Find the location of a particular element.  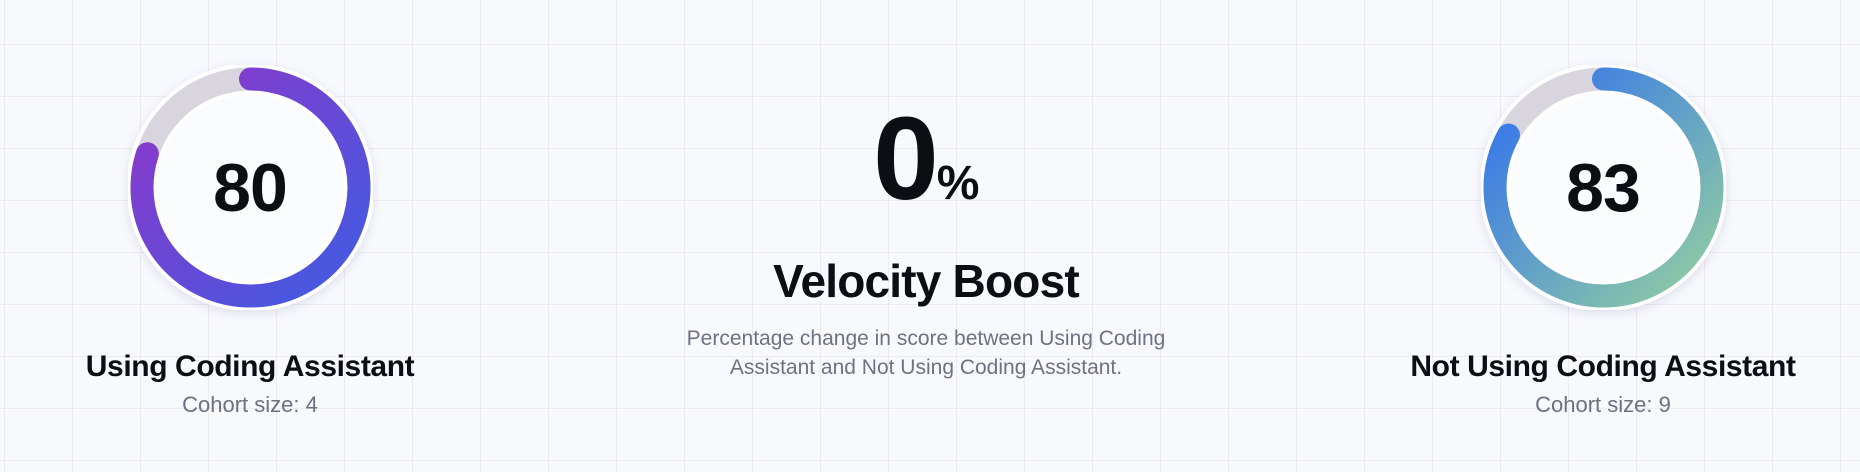

gauge-value: 80 is located at coordinates (250, 187).